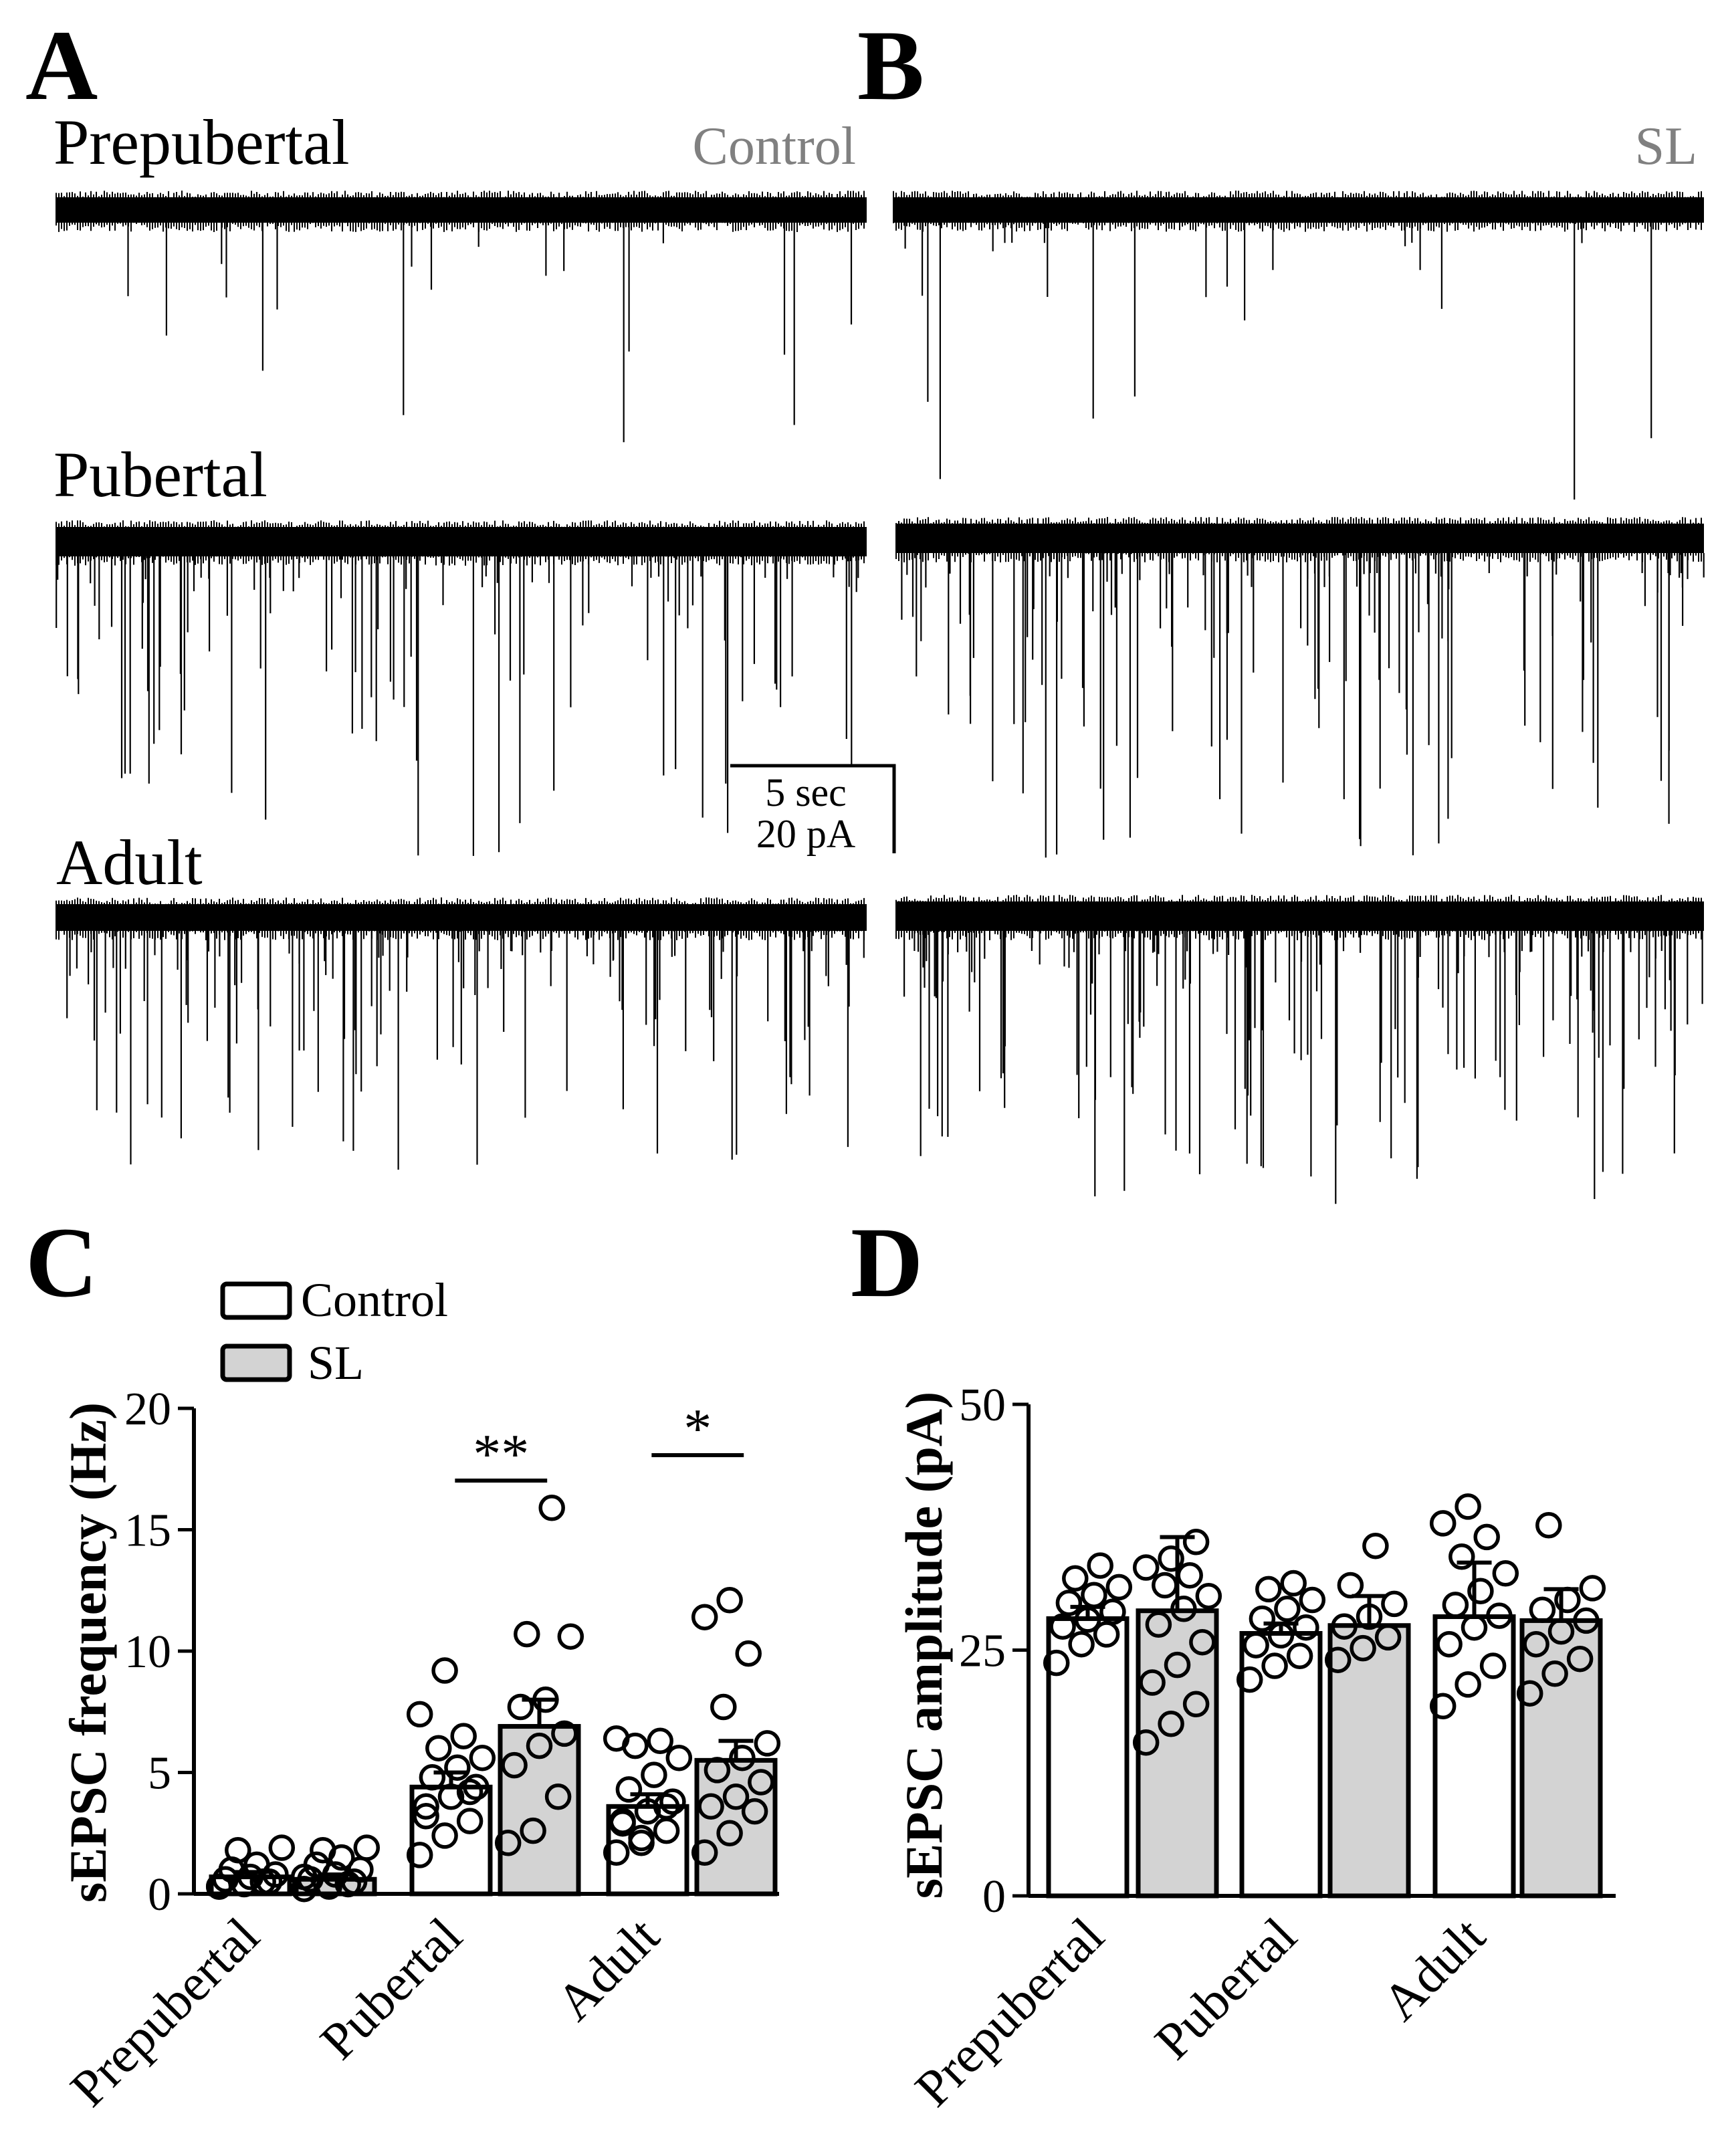 This screenshot has height=2156, width=1718. What do you see at coordinates (982, 1652) in the screenshot?
I see `chart-d-y-tick-label: 25` at bounding box center [982, 1652].